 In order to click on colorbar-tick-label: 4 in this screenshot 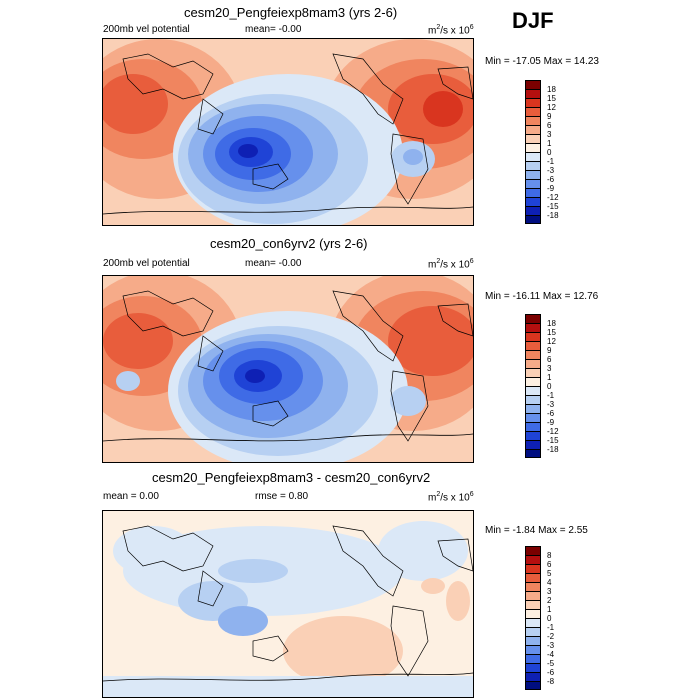, I will do `click(549, 582)`.